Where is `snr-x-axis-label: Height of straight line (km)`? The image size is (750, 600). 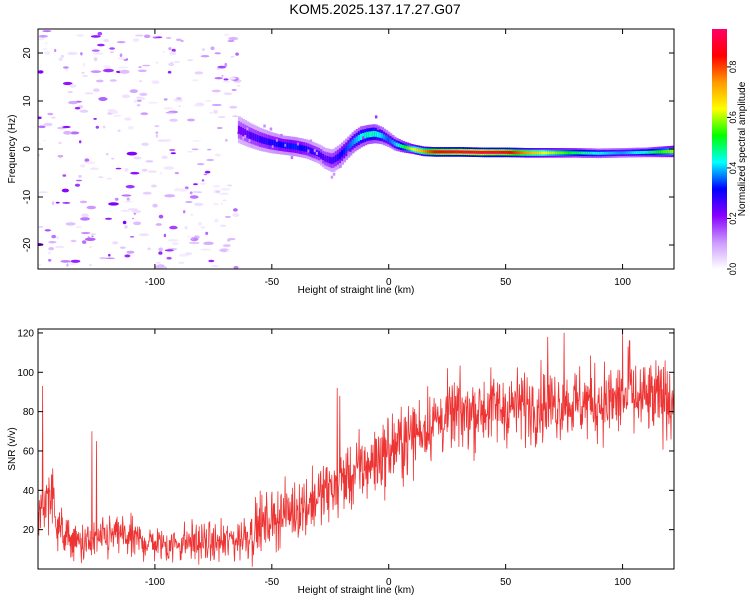 snr-x-axis-label: Height of straight line (km) is located at coordinates (356, 590).